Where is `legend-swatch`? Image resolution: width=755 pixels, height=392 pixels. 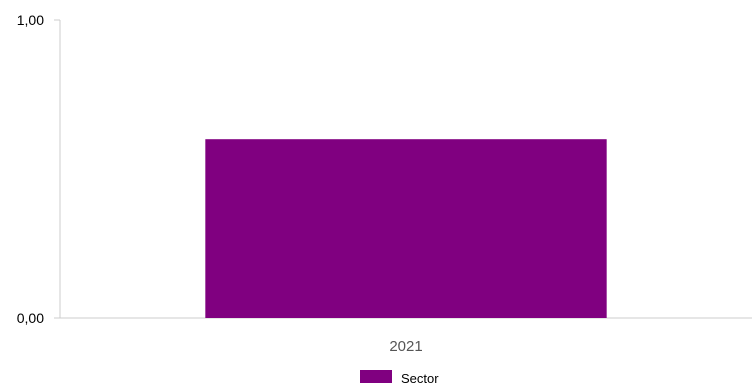 legend-swatch is located at coordinates (376, 376).